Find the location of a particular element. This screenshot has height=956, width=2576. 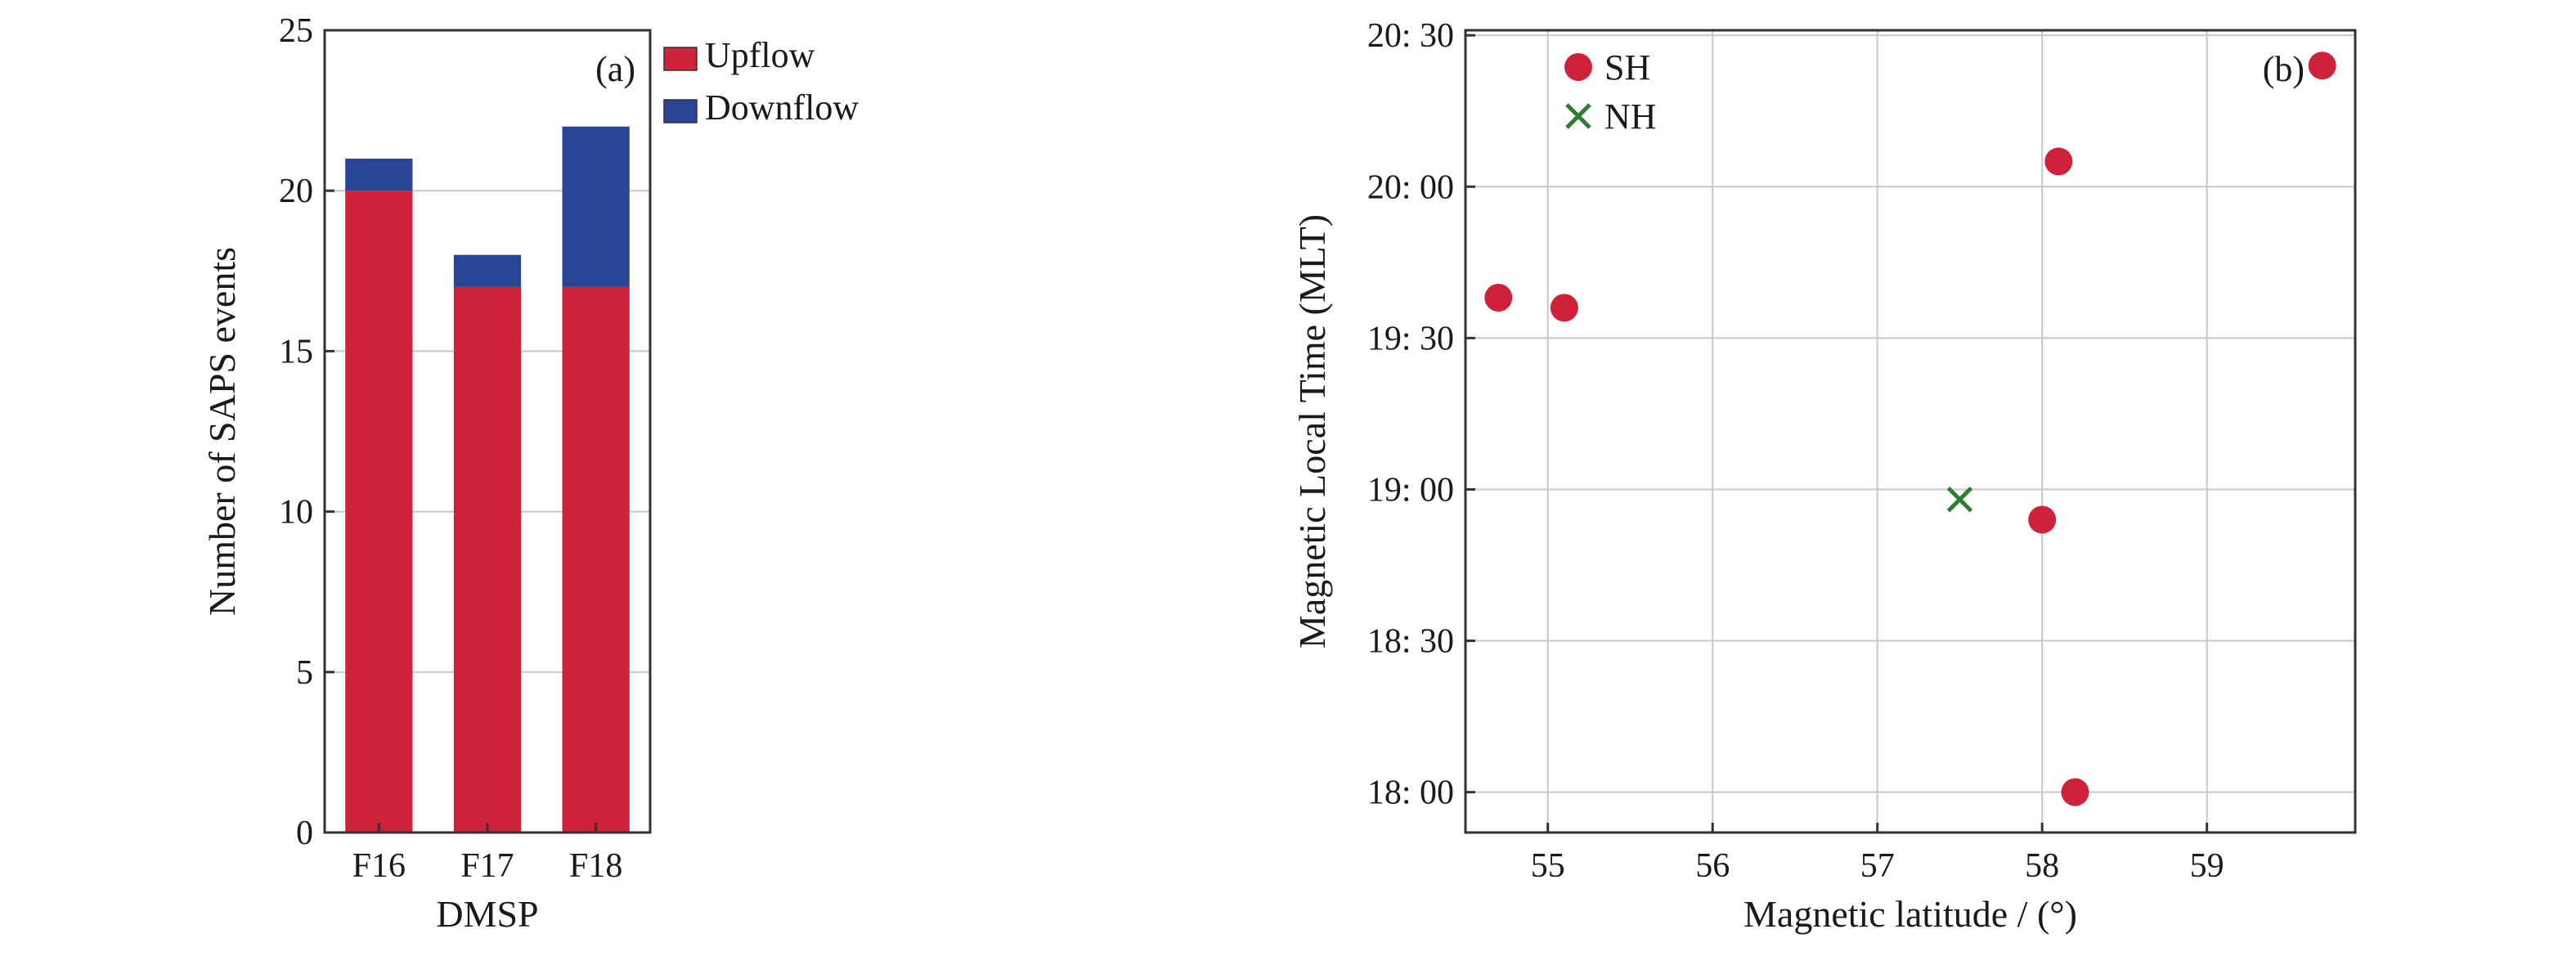

bar-downflow-f17 is located at coordinates (488, 270).